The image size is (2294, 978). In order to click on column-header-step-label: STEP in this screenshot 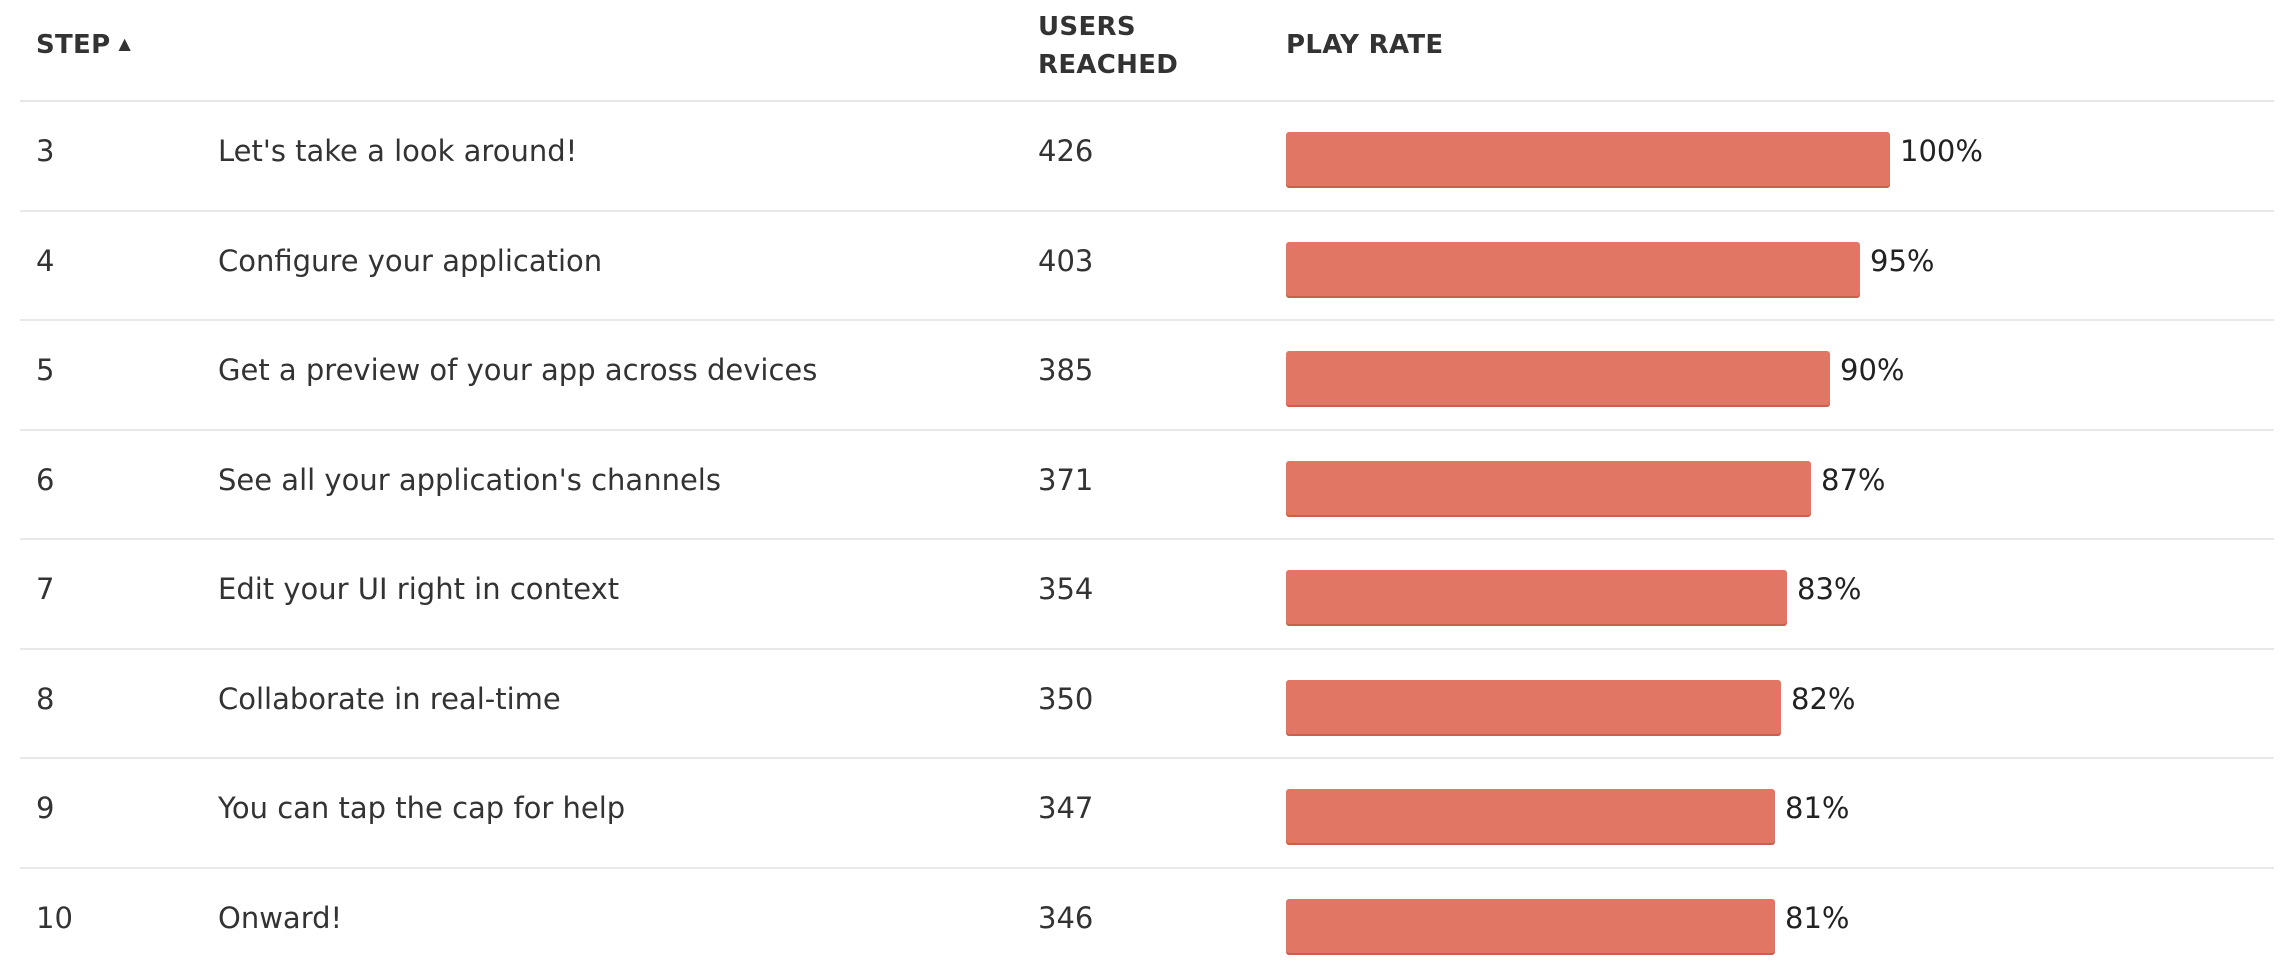, I will do `click(73, 45)`.